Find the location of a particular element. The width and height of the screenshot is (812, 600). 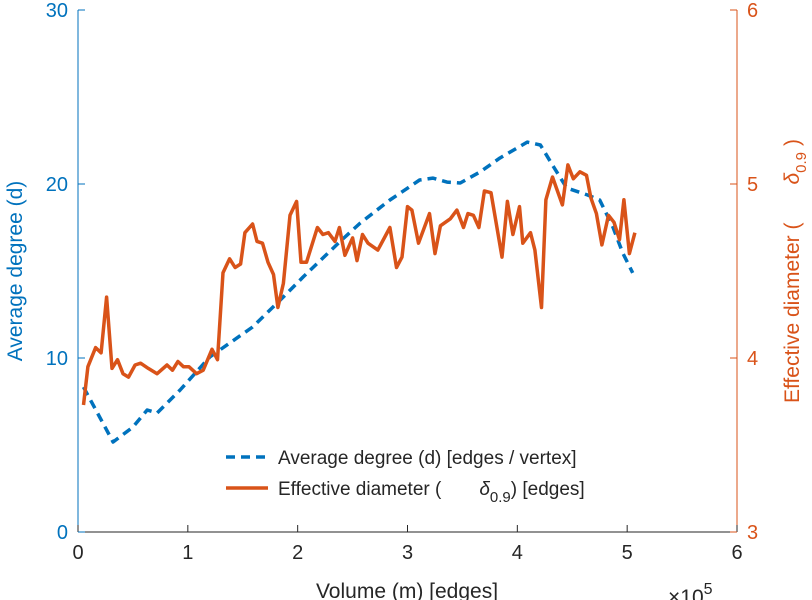

legend-label-average-degree: Average degree (d) [edges / vertex] is located at coordinates (427, 458).